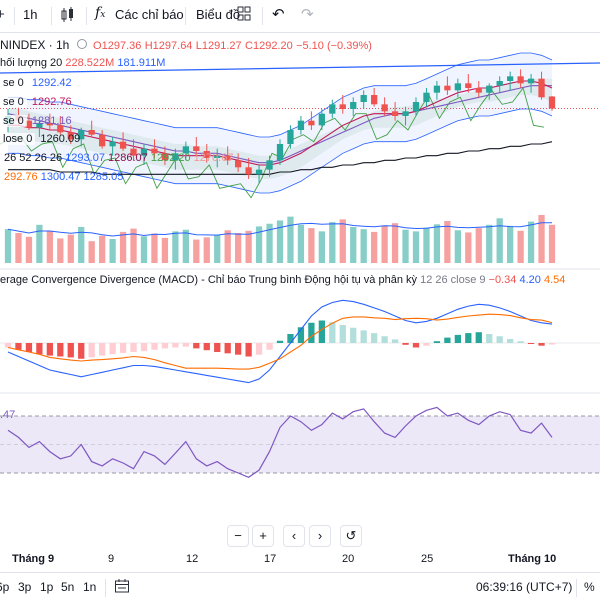 The width and height of the screenshot is (600, 601). What do you see at coordinates (5, 587) in the screenshot?
I see `range-button: 6p` at bounding box center [5, 587].